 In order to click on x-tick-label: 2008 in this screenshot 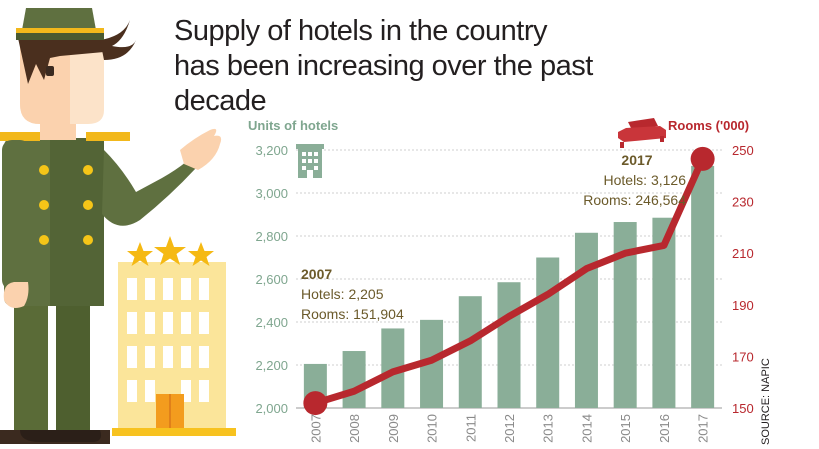, I will do `click(354, 428)`.